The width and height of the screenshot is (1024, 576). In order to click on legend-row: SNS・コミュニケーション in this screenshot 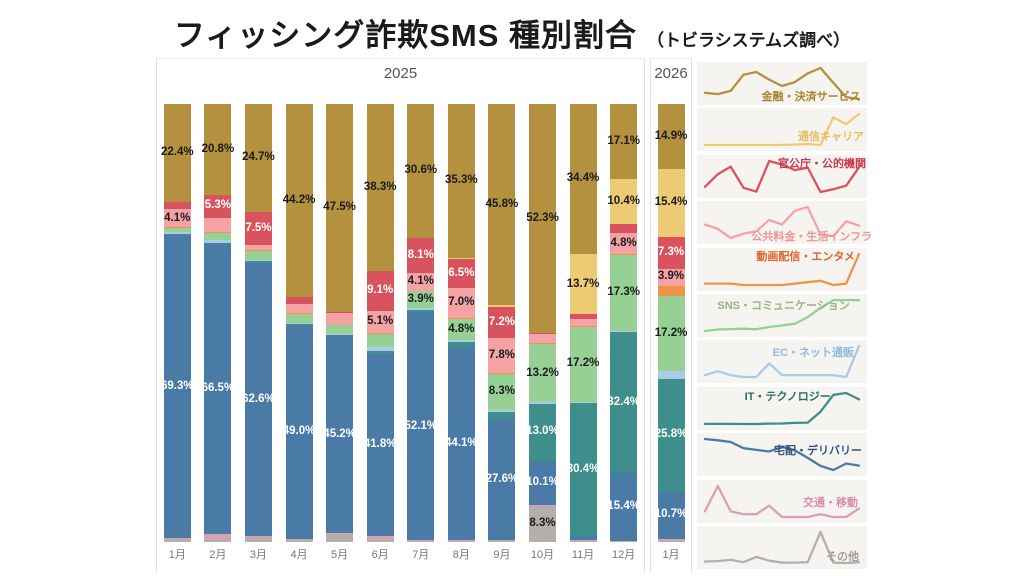, I will do `click(782, 315)`.